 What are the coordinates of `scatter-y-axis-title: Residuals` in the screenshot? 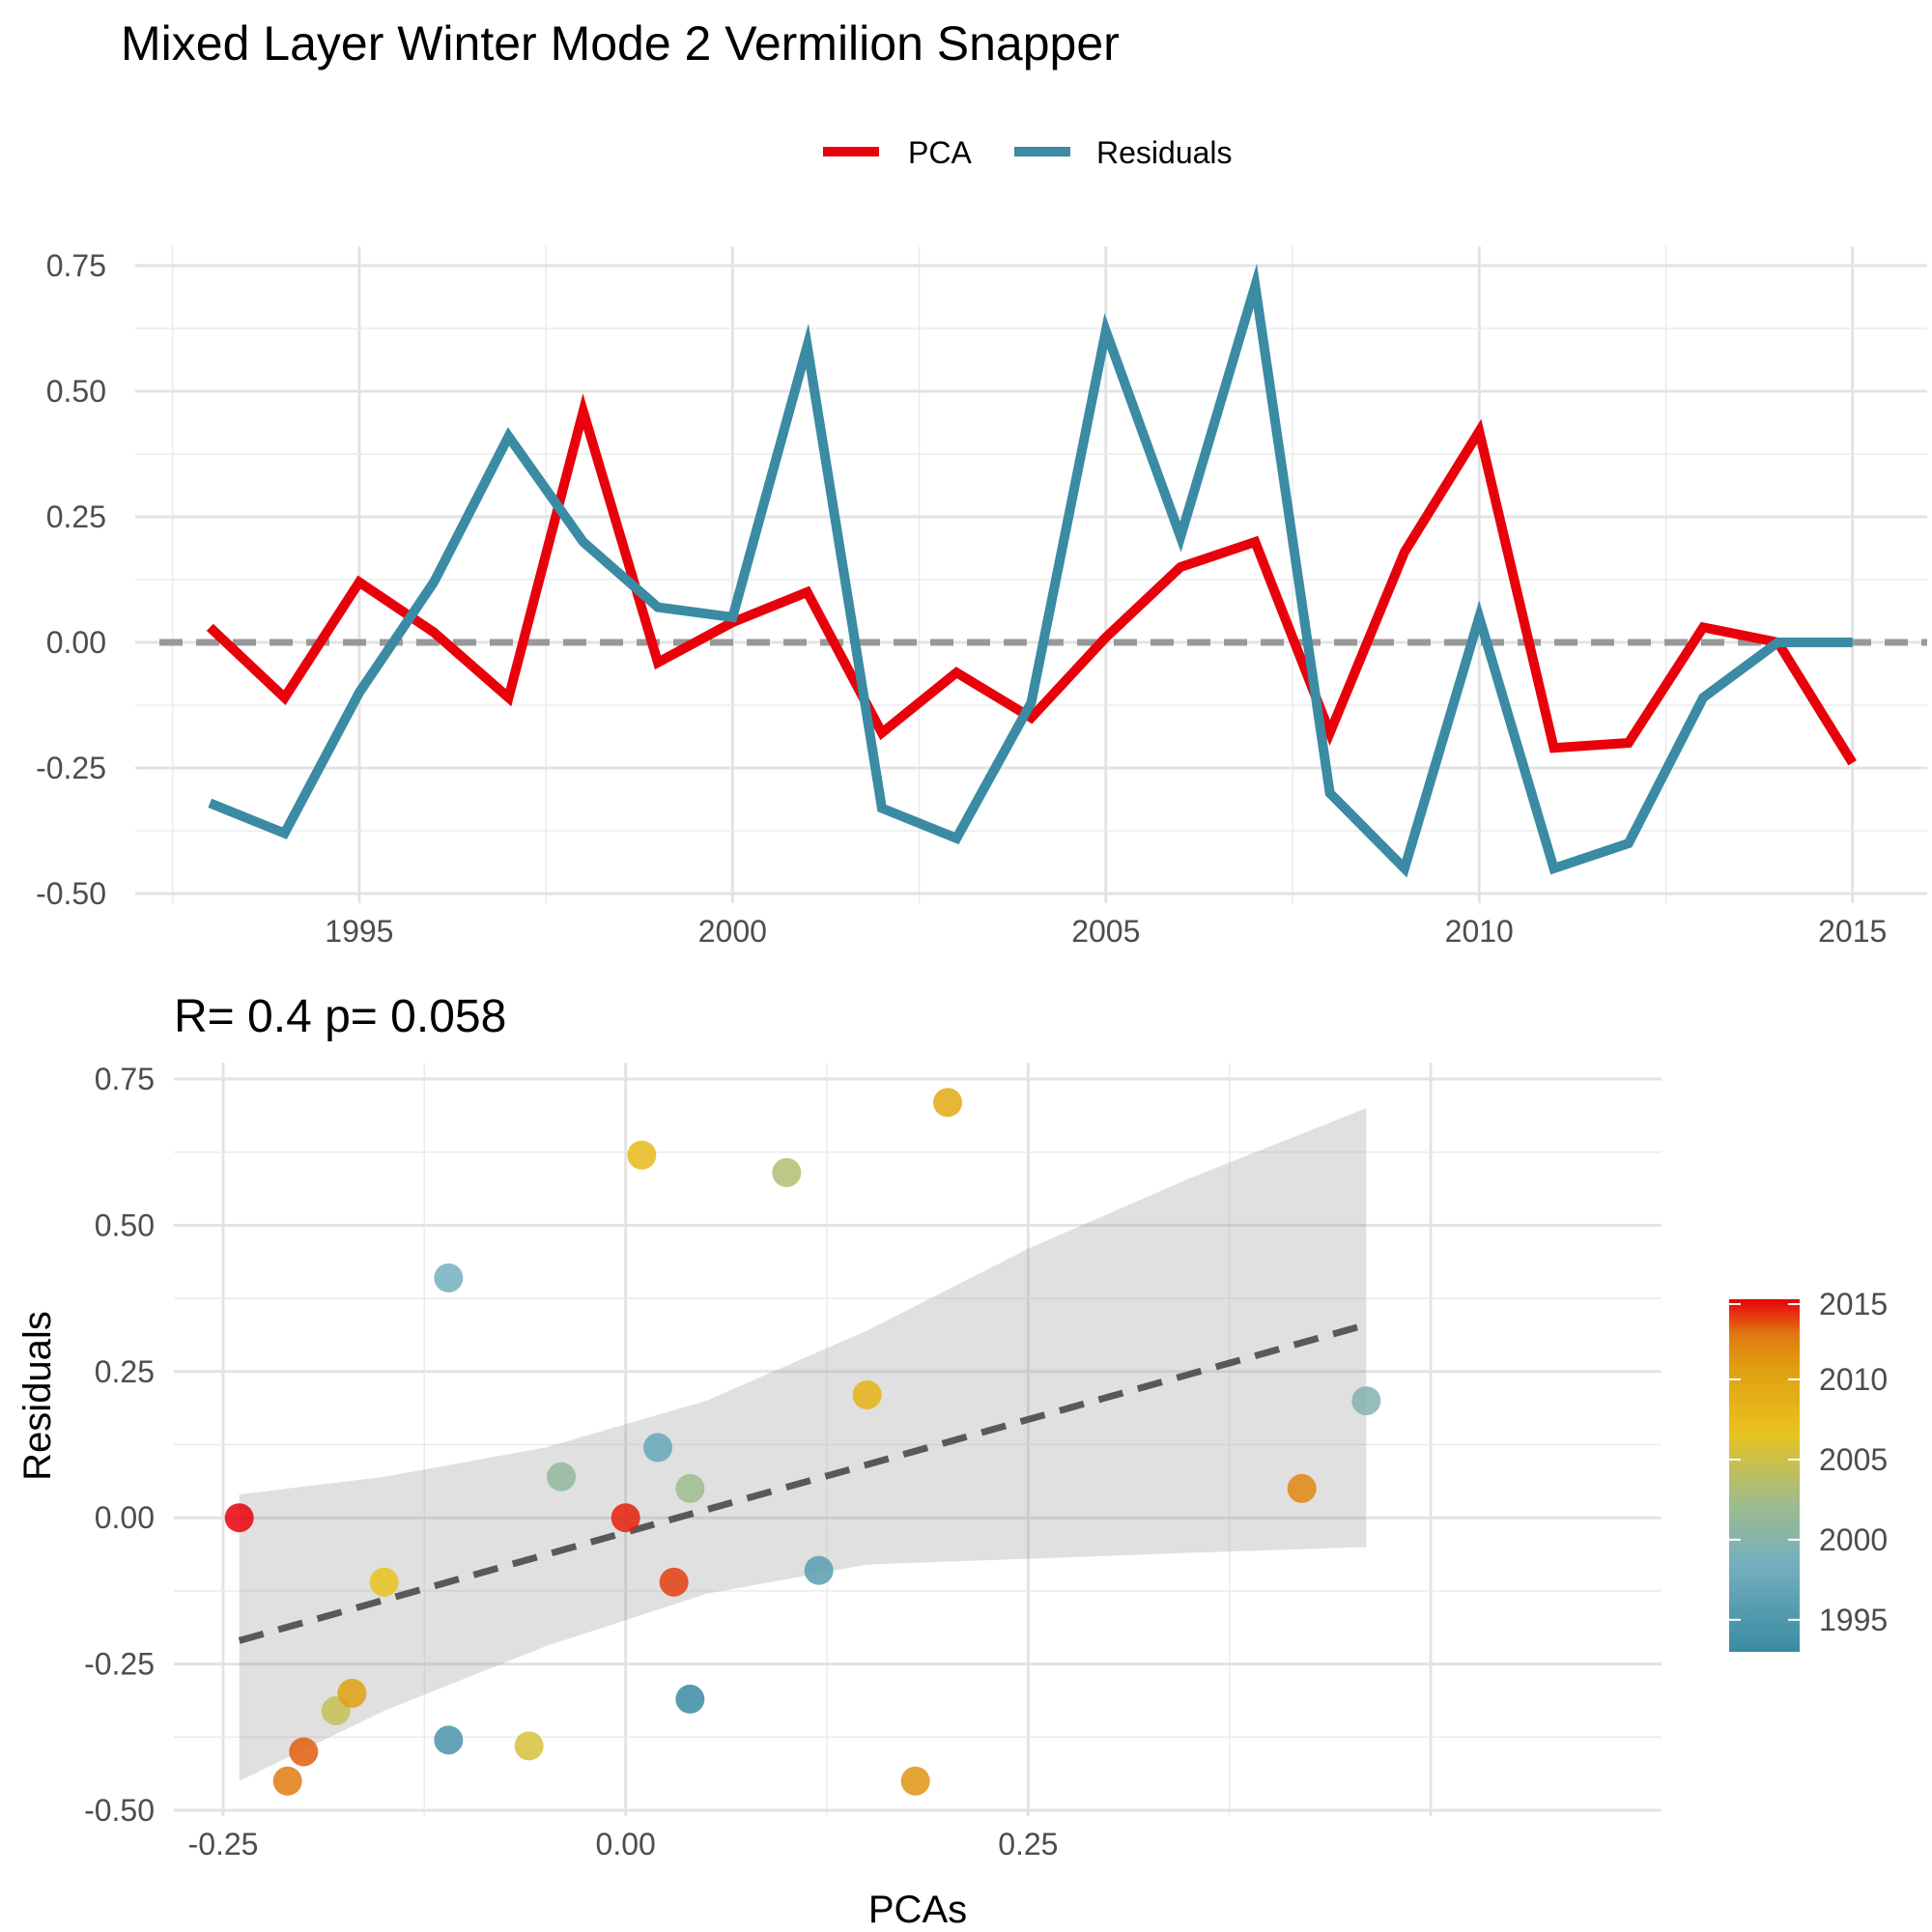 It's located at (37, 1396).